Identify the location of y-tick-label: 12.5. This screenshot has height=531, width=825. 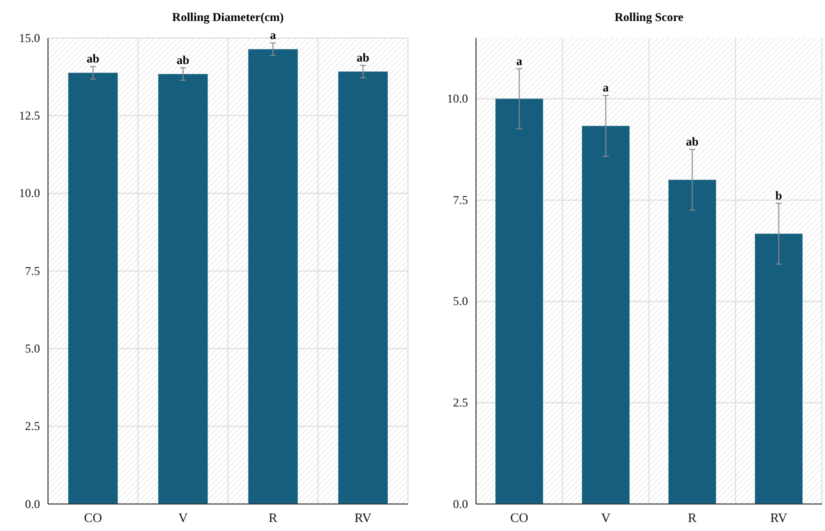
(29, 115).